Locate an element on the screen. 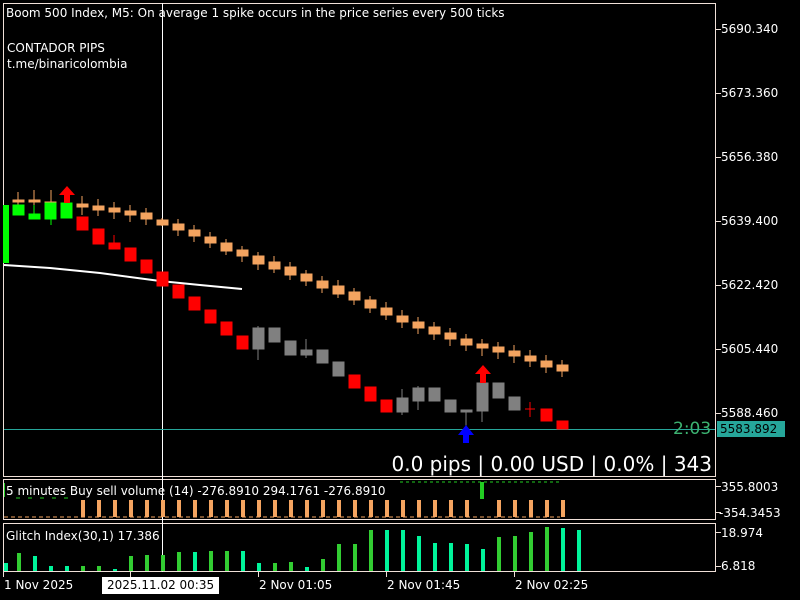 The width and height of the screenshot is (800, 600). volume-window-frame is located at coordinates (359, 499).